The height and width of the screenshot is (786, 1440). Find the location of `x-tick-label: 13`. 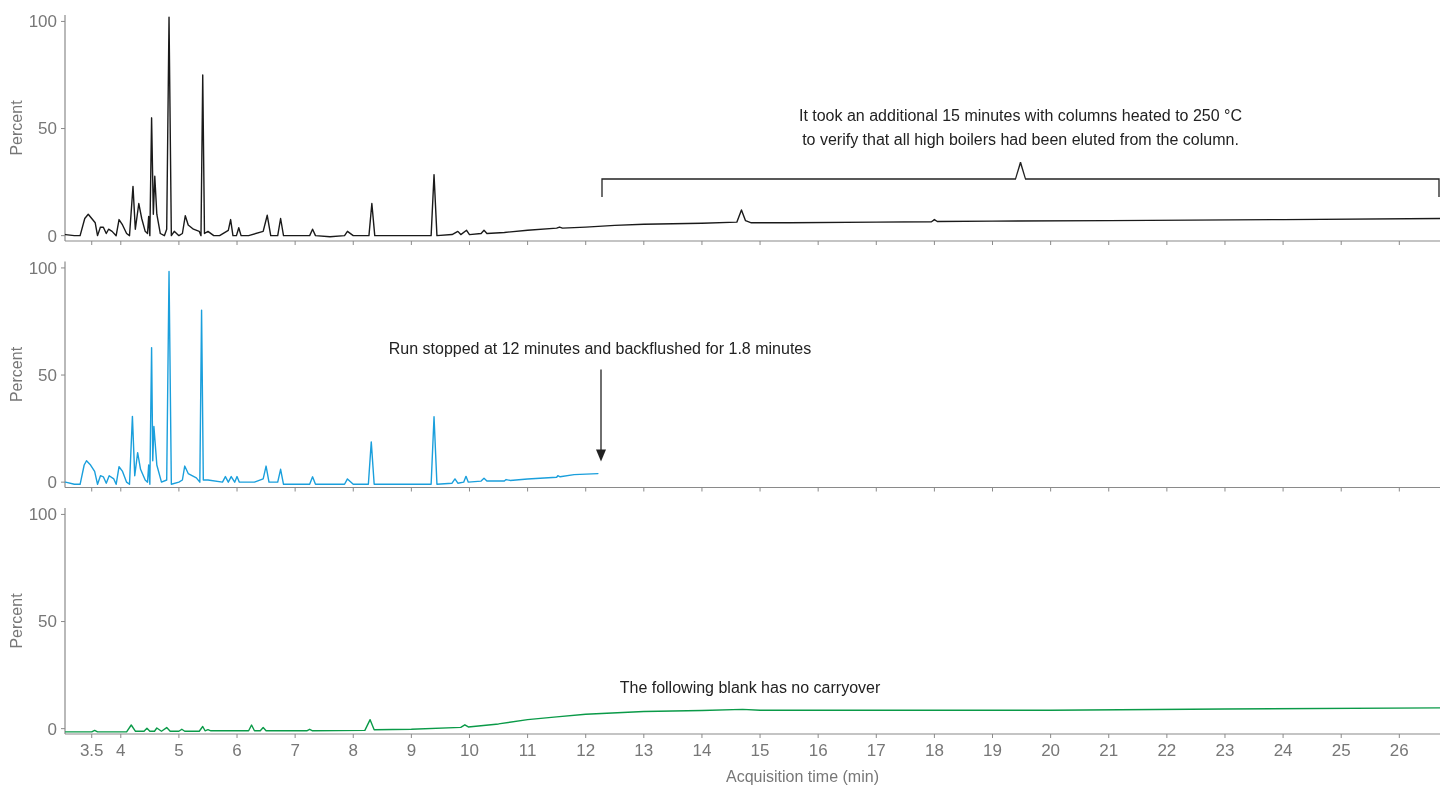

x-tick-label: 13 is located at coordinates (644, 750).